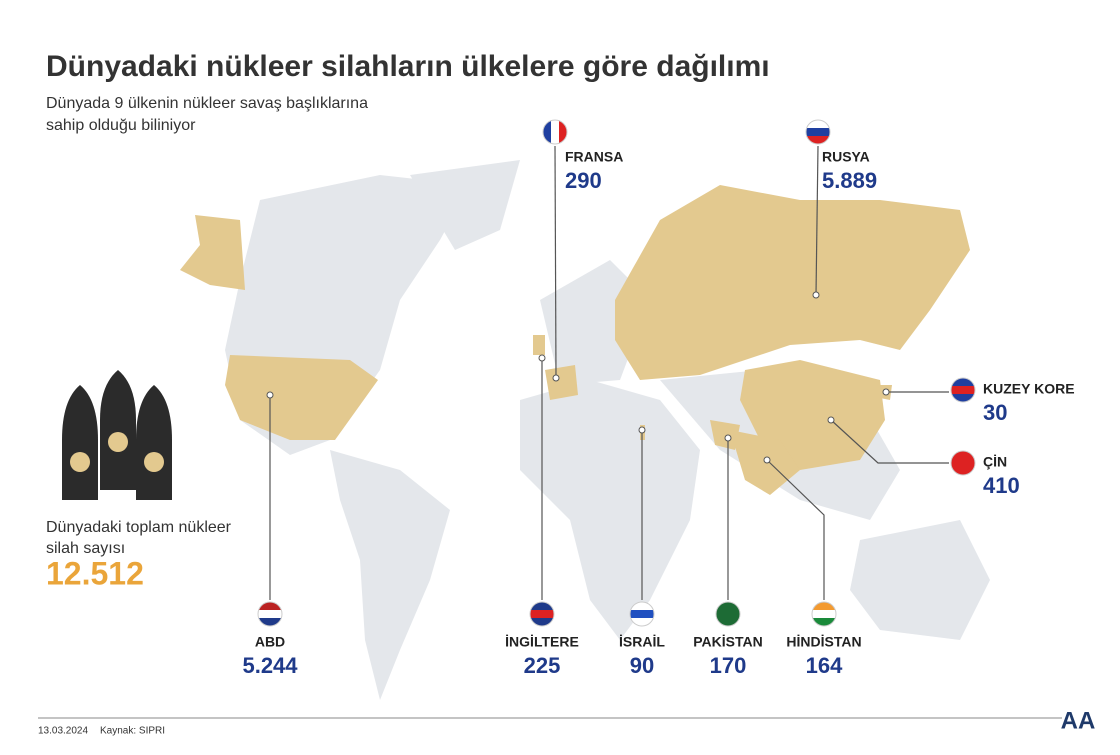 The height and width of the screenshot is (755, 1120). Describe the element at coordinates (270, 642) in the screenshot. I see `country-name: ABD` at that location.